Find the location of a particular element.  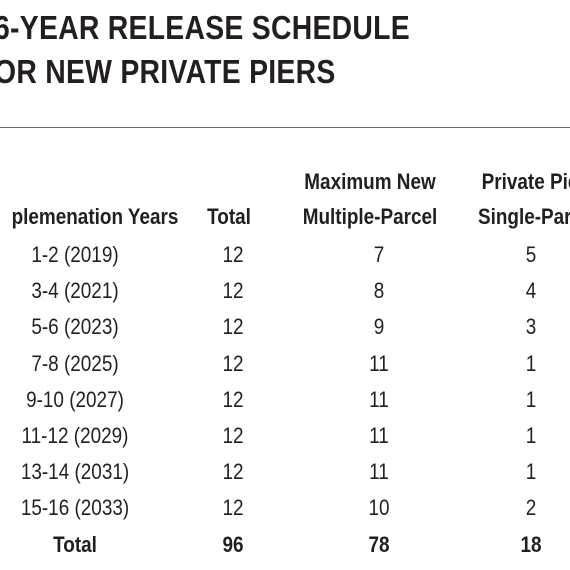

title-divider is located at coordinates (285, 127).